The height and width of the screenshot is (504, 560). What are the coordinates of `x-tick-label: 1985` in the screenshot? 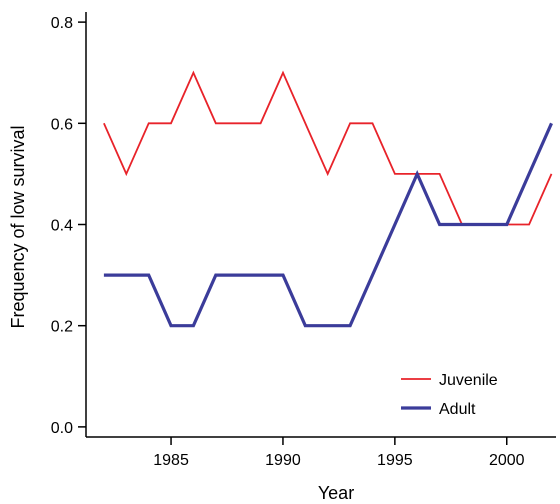 It's located at (171, 460).